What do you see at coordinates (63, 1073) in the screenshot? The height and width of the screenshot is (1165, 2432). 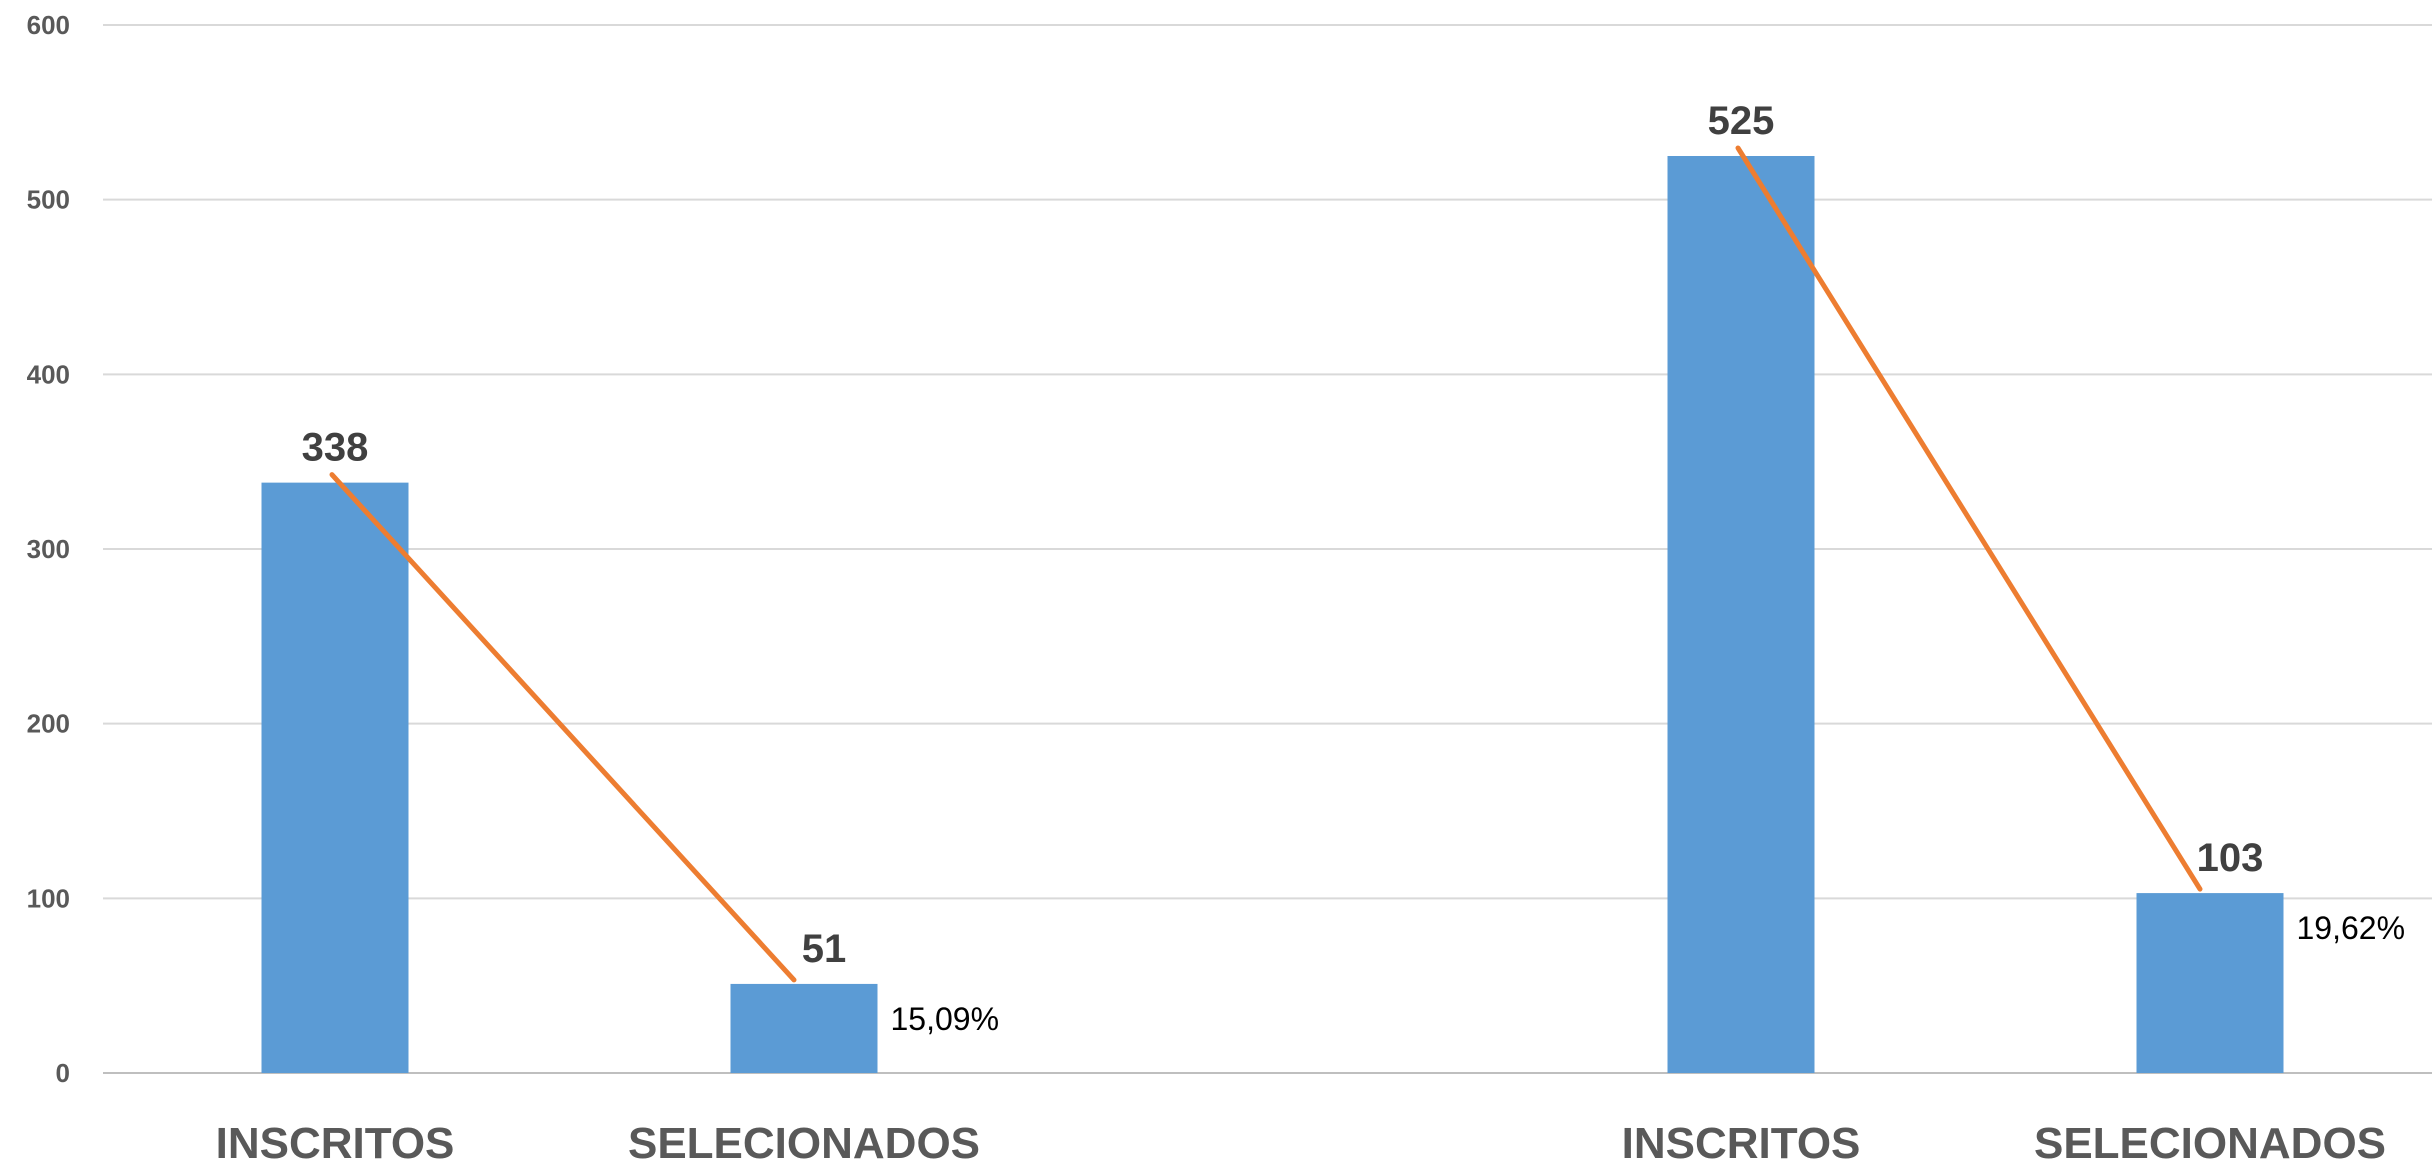 I see `y-tick-label: 0` at bounding box center [63, 1073].